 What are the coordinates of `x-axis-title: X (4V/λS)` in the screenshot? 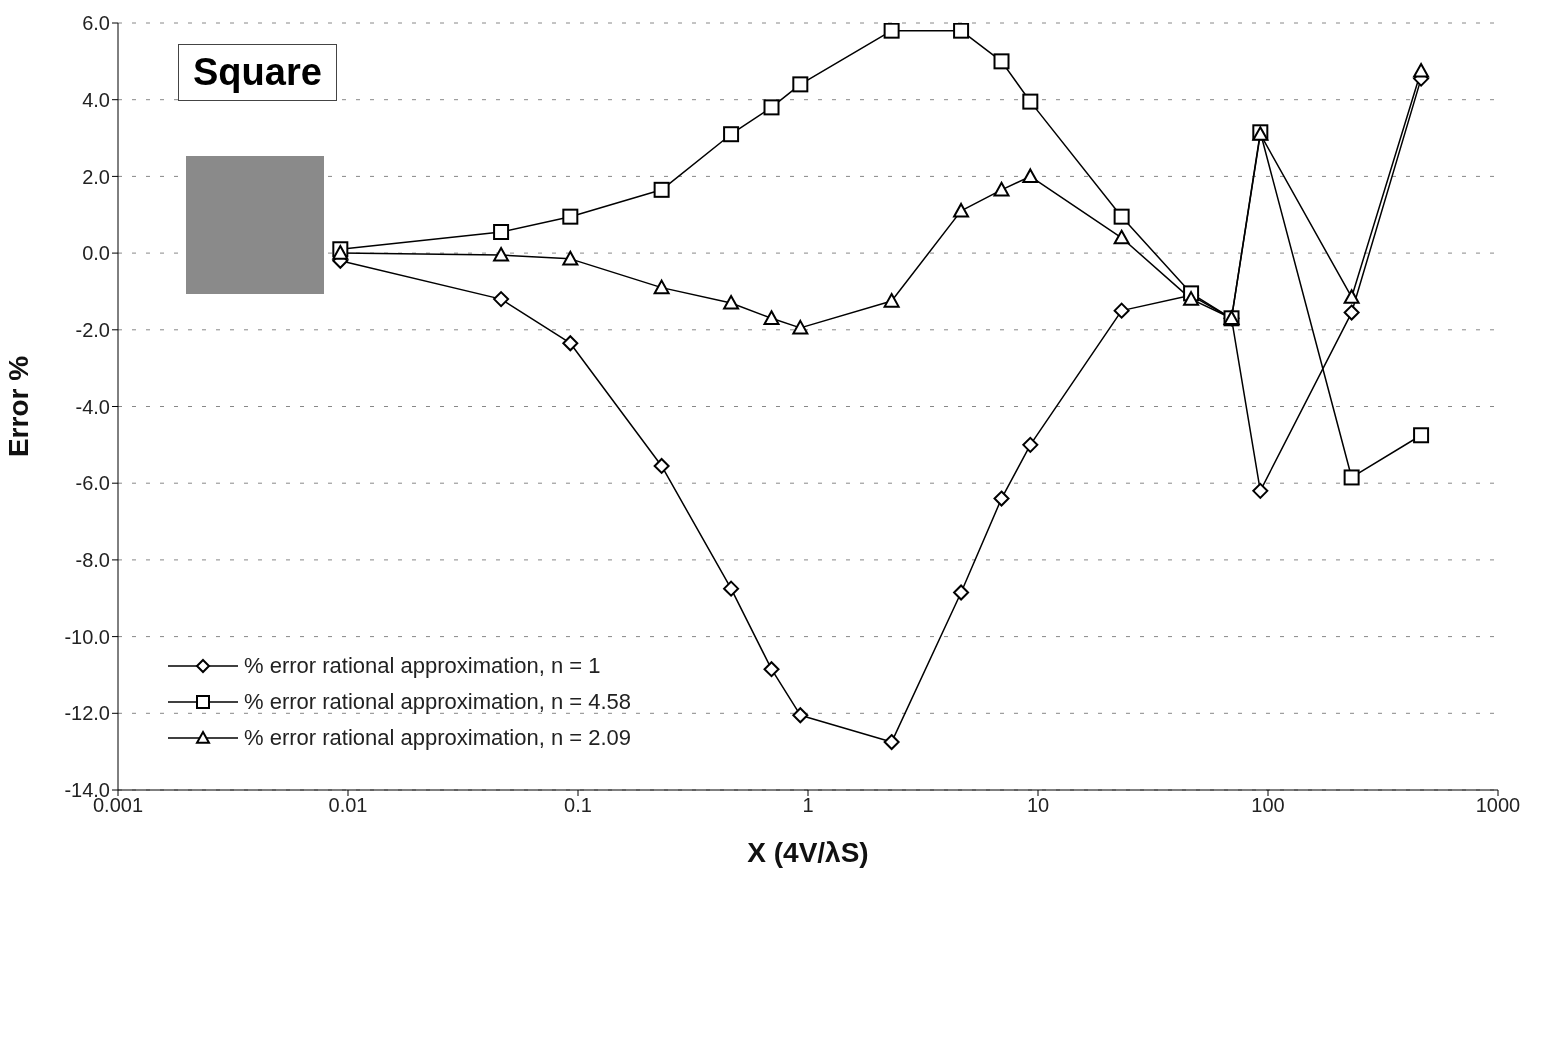 It's located at (808, 852).